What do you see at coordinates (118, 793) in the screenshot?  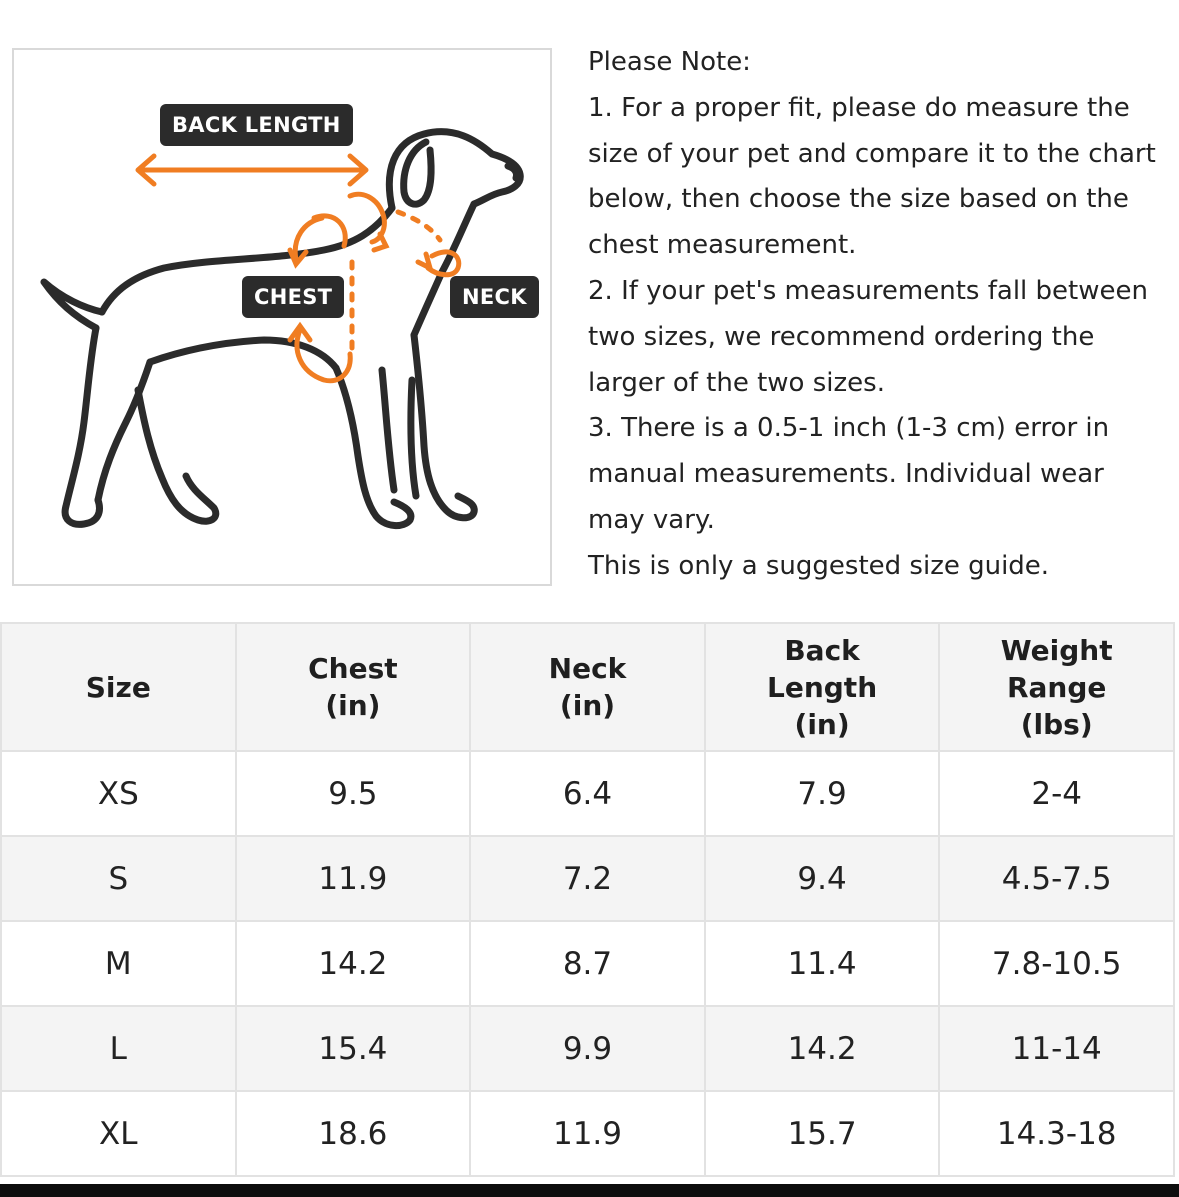 I see `cell-size: XS` at bounding box center [118, 793].